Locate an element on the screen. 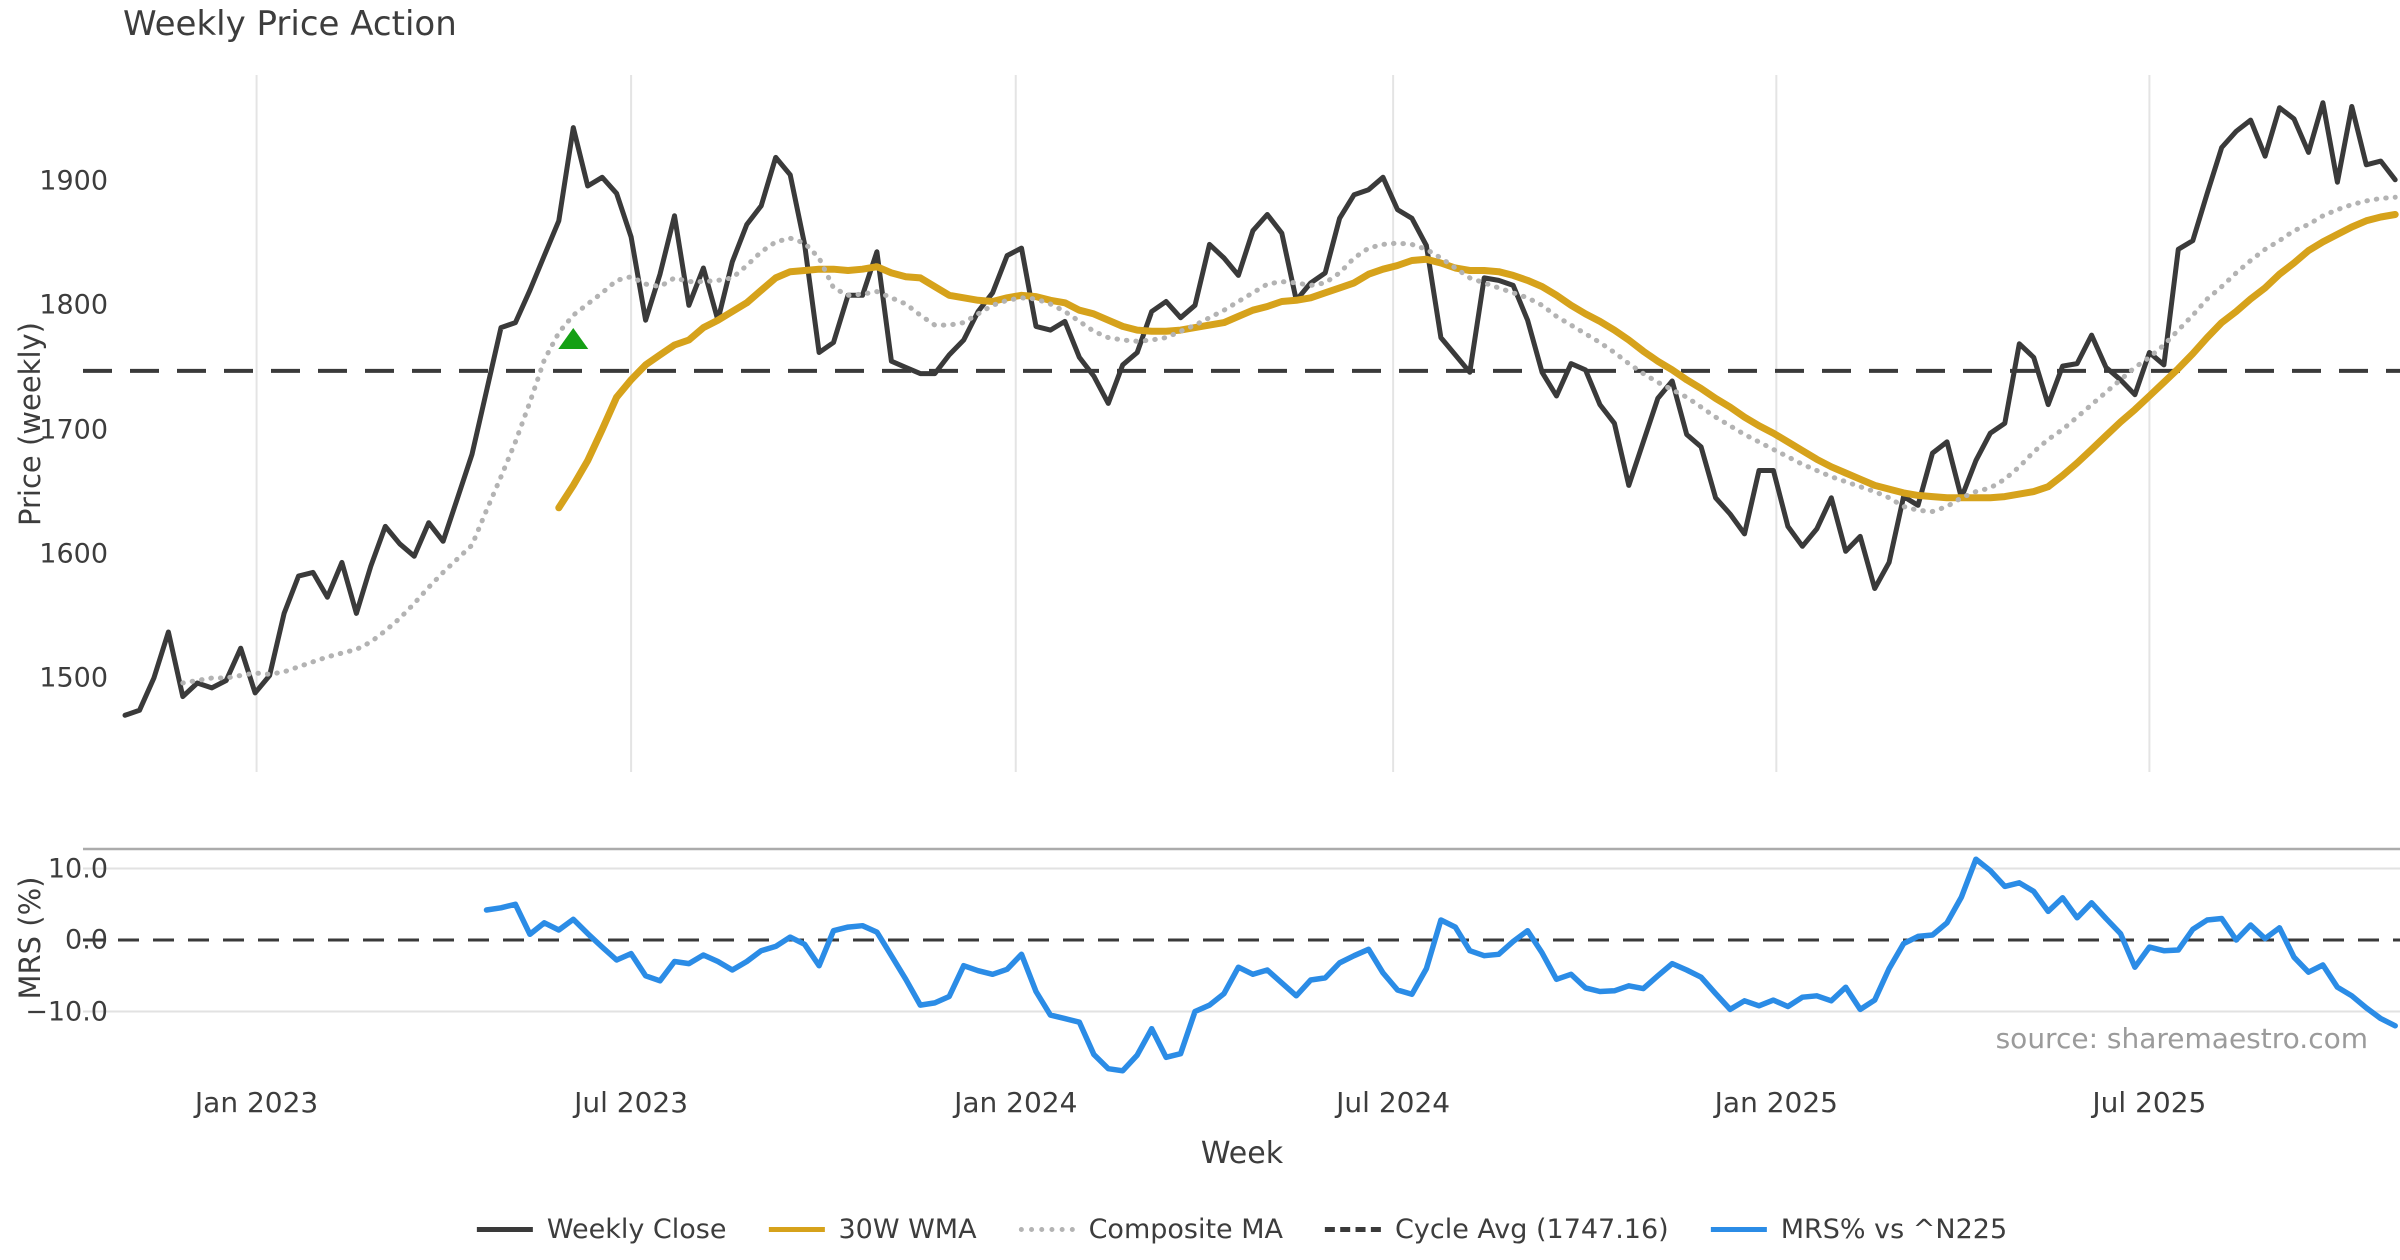 The height and width of the screenshot is (1260, 2400). legend-item: Cycle Avg (1747.16) is located at coordinates (1497, 1229).